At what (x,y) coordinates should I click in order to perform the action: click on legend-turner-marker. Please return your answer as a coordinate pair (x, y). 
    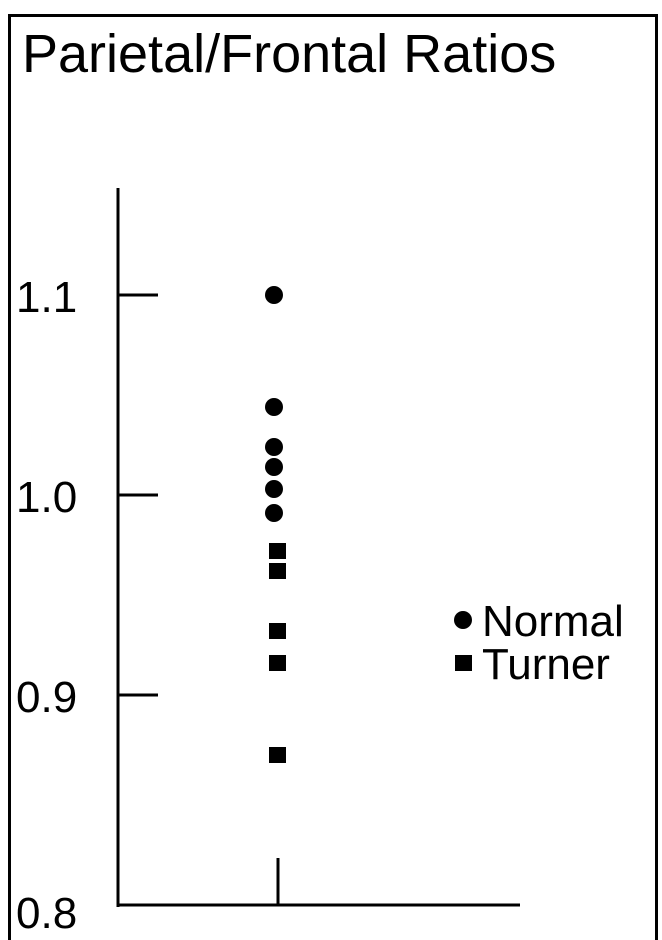
    Looking at the image, I should click on (463, 663).